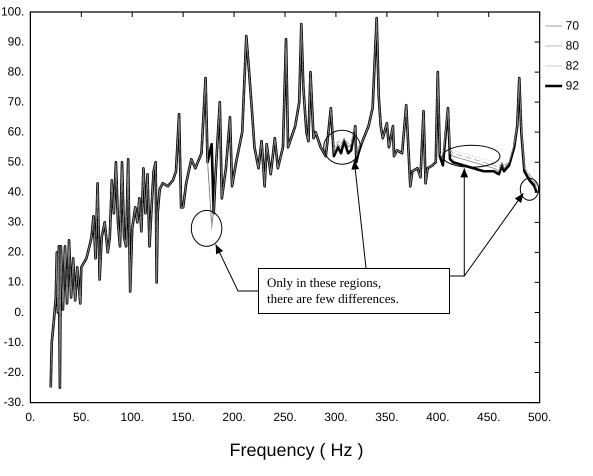  I want to click on x-tick-label: 500., so click(540, 417).